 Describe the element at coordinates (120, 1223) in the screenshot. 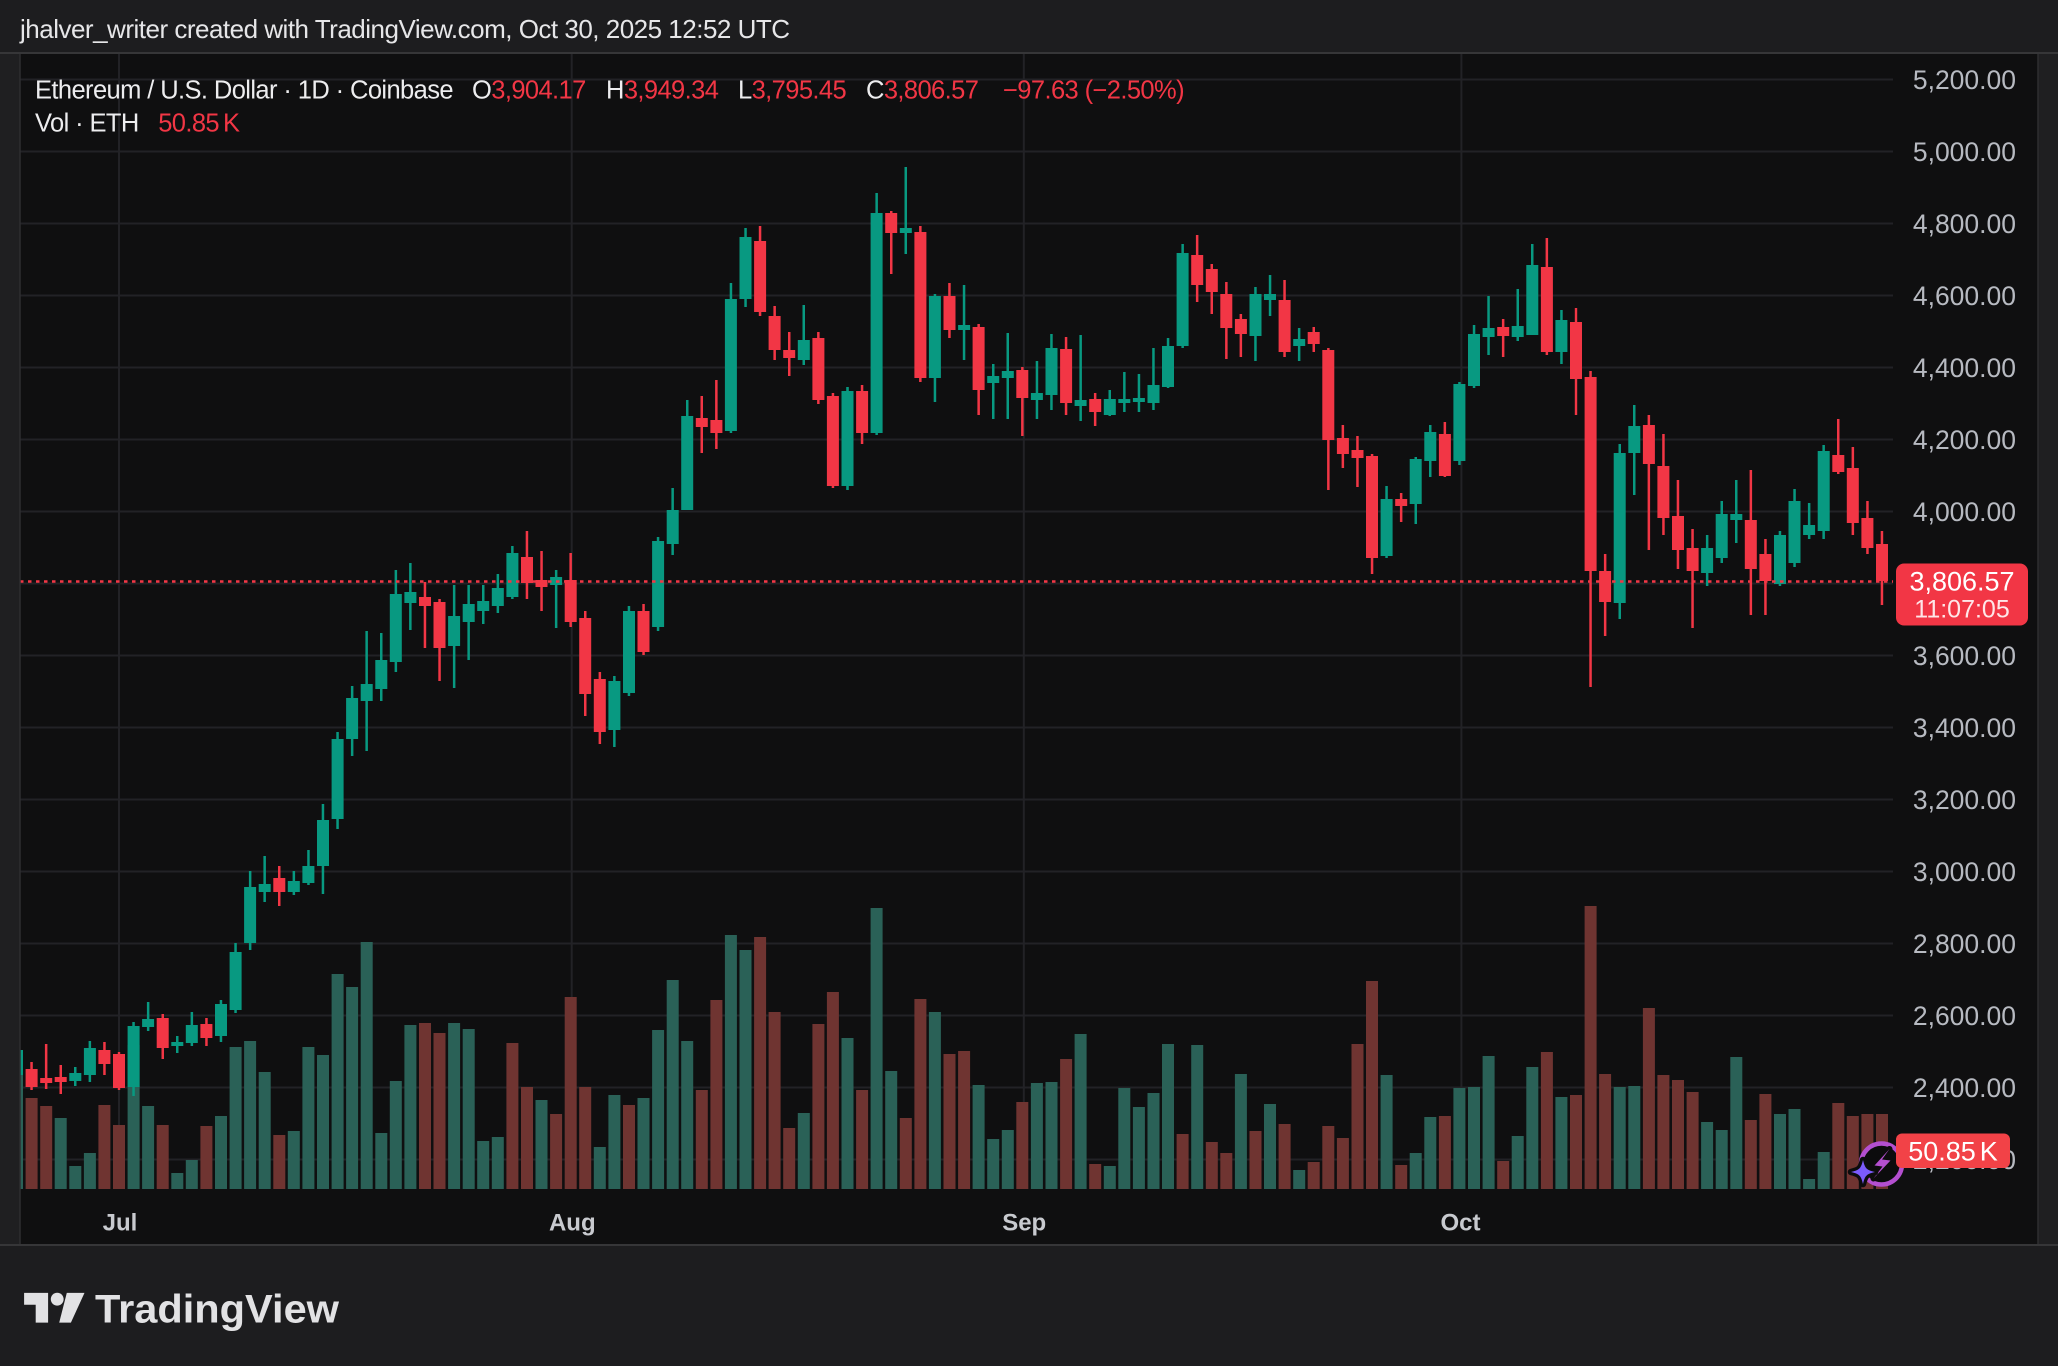

I see `svg-text: Jul` at that location.